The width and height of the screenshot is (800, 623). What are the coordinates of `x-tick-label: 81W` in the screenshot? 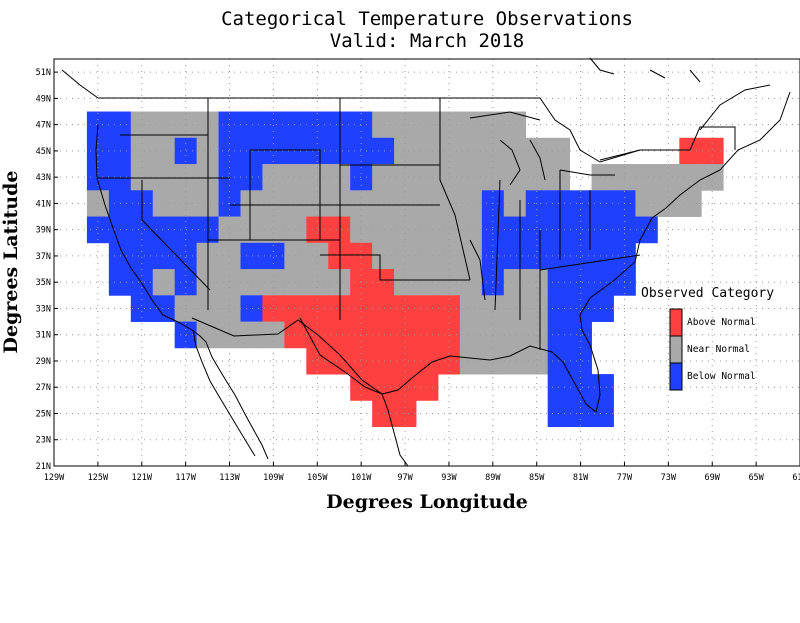 It's located at (581, 478).